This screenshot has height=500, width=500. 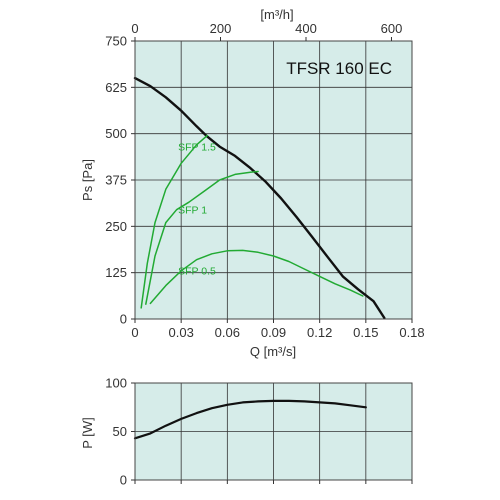 What do you see at coordinates (116, 180) in the screenshot?
I see `y-tick-label: 375` at bounding box center [116, 180].